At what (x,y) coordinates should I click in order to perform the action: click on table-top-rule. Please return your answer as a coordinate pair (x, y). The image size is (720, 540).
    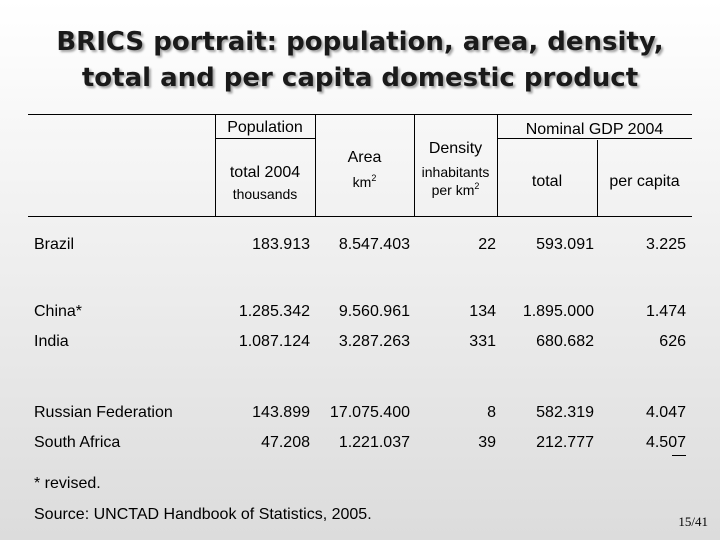
    Looking at the image, I should click on (360, 114).